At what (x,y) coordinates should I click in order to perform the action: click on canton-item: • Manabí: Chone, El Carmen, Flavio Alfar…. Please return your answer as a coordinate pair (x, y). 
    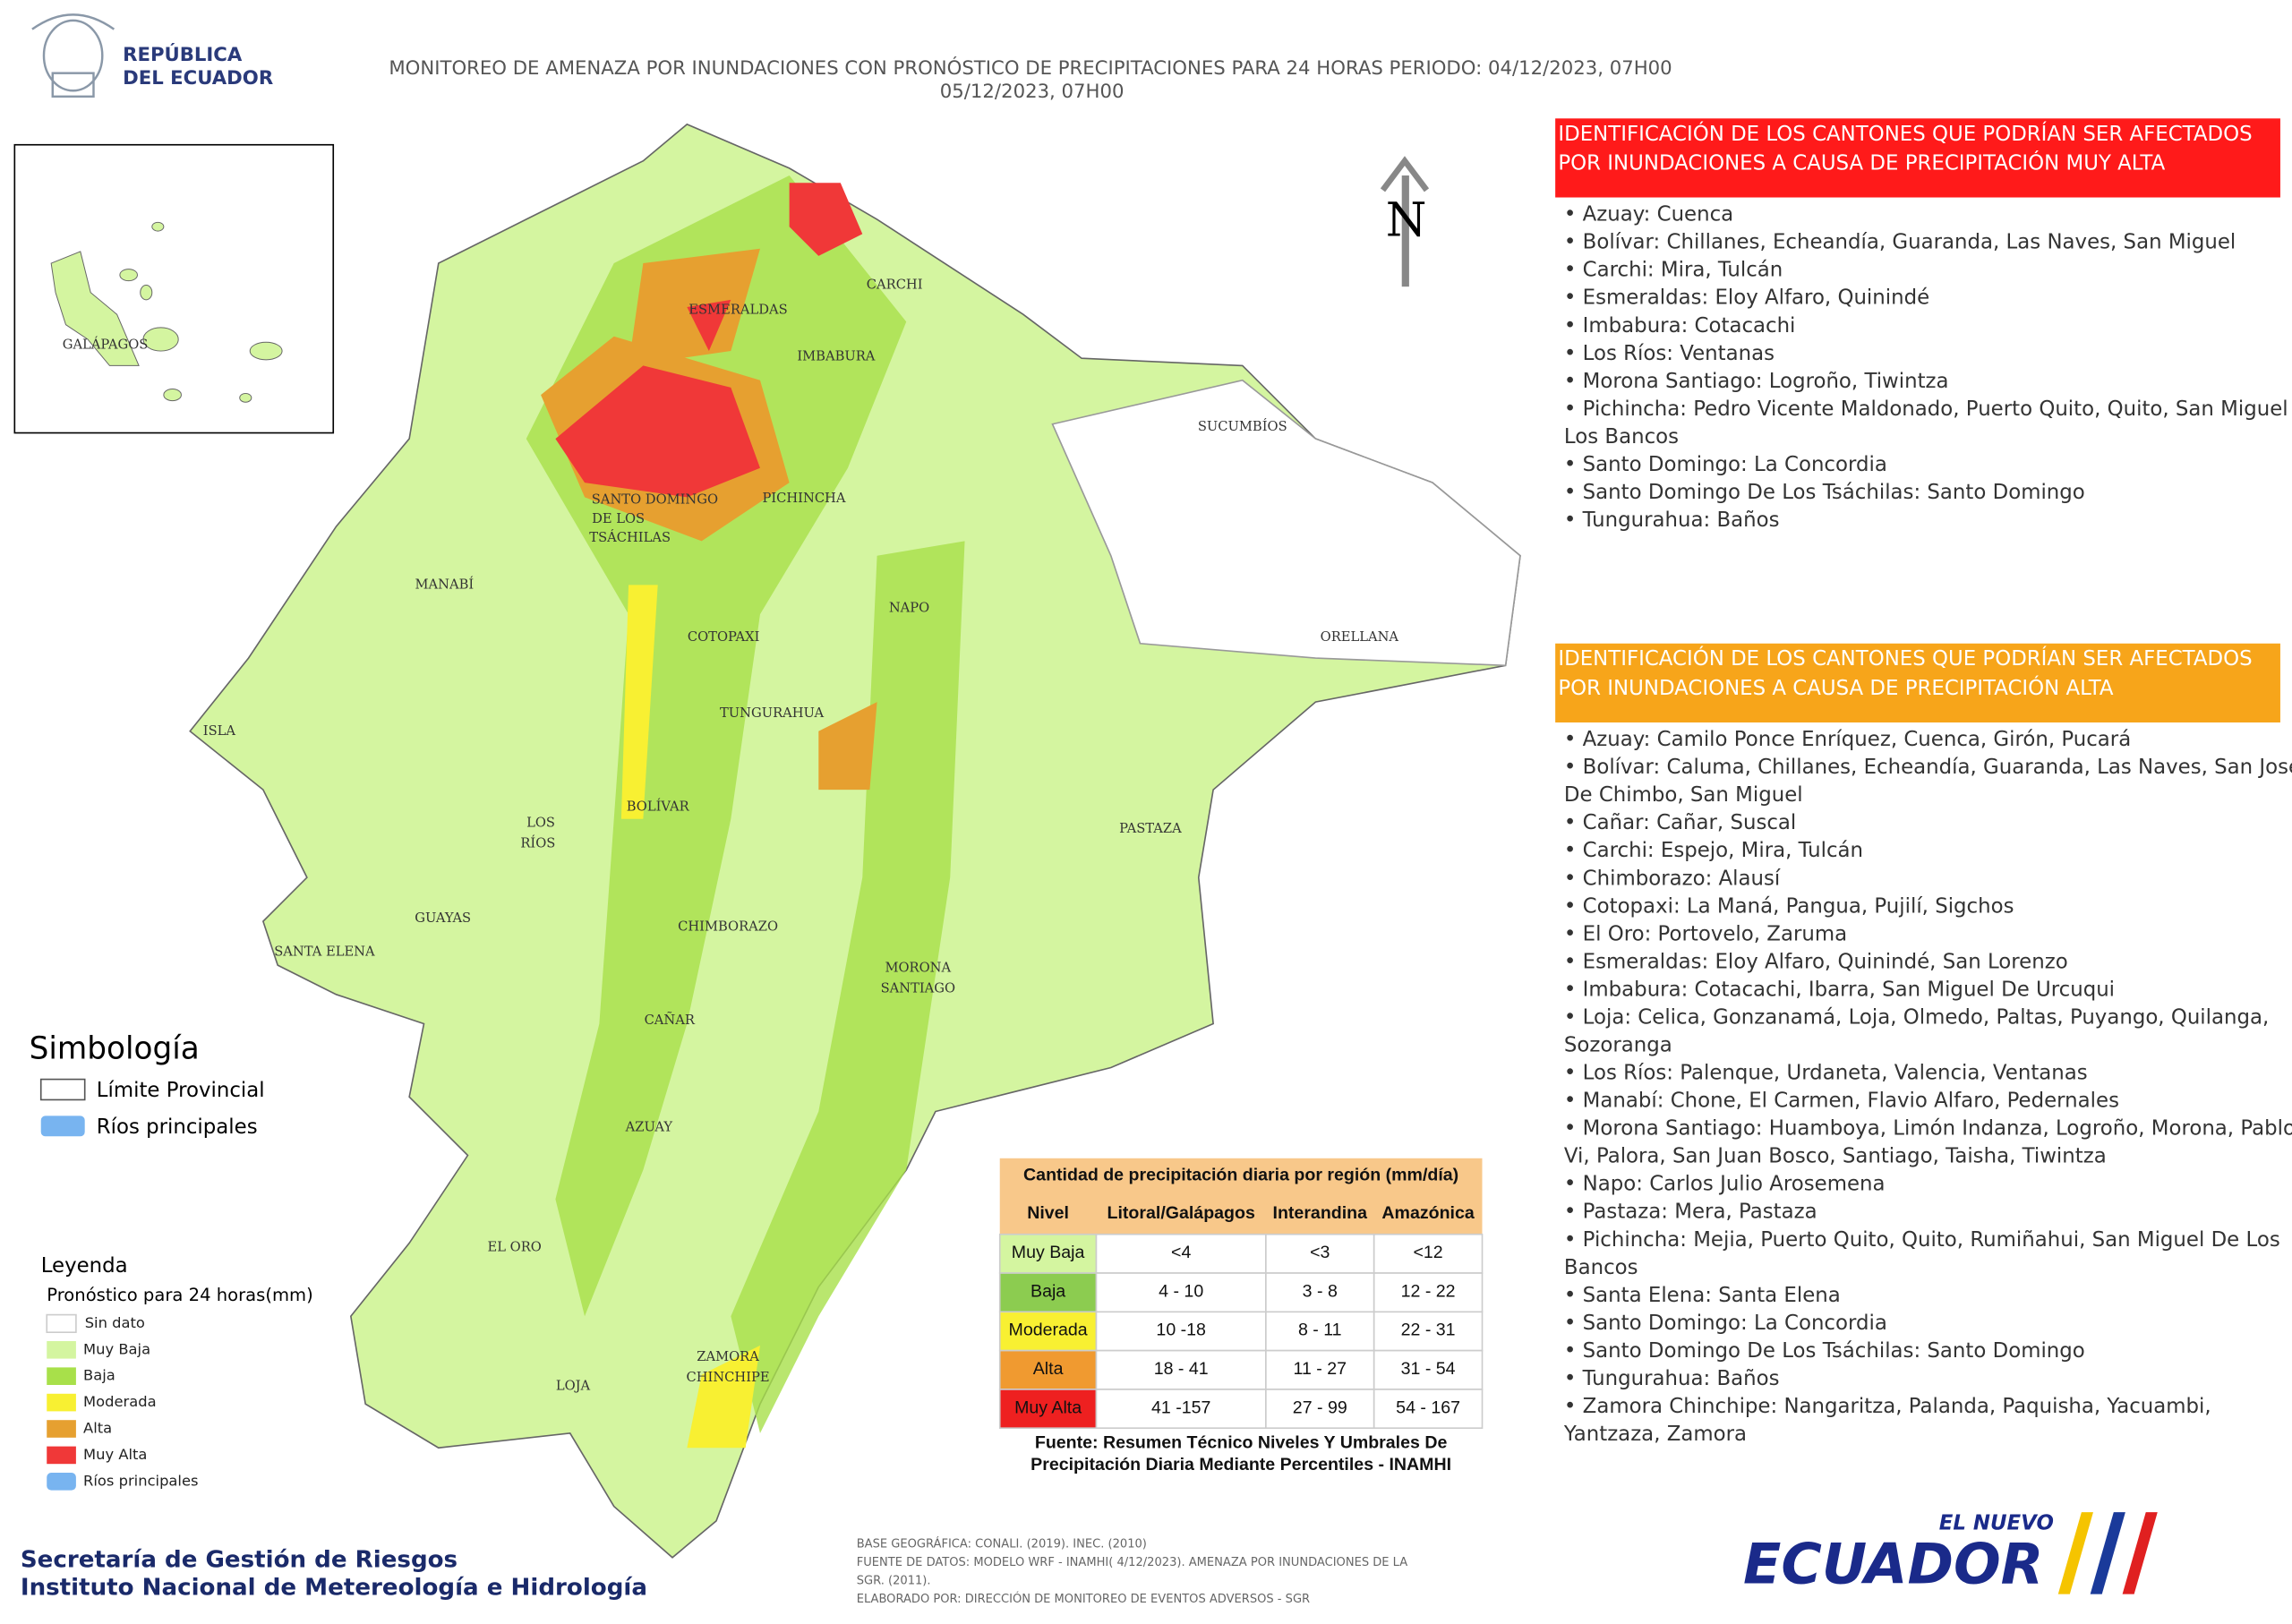
    Looking at the image, I should click on (1841, 1101).